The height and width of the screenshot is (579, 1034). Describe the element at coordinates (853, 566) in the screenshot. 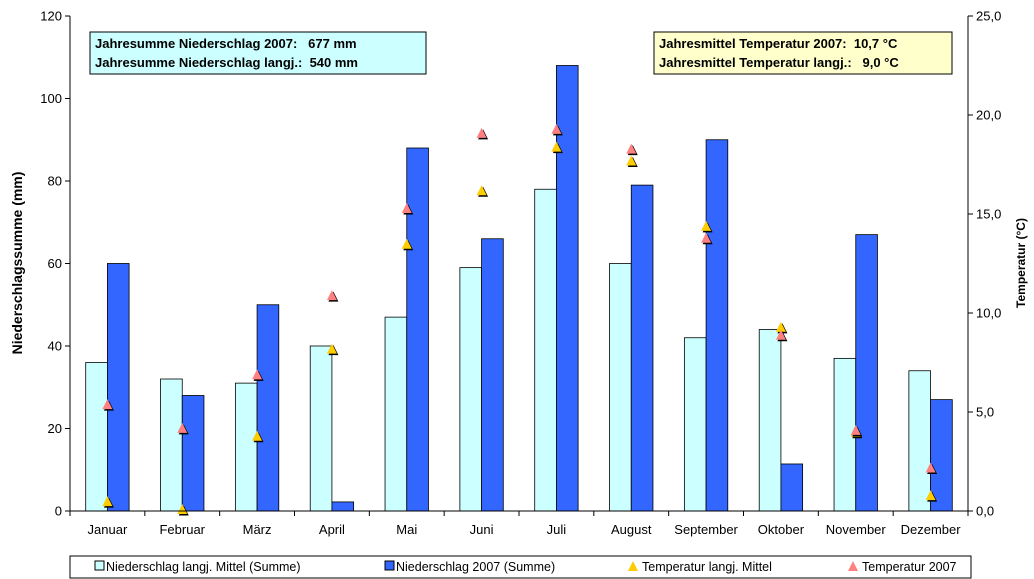

I see `legend-swatch-temp-2007` at that location.